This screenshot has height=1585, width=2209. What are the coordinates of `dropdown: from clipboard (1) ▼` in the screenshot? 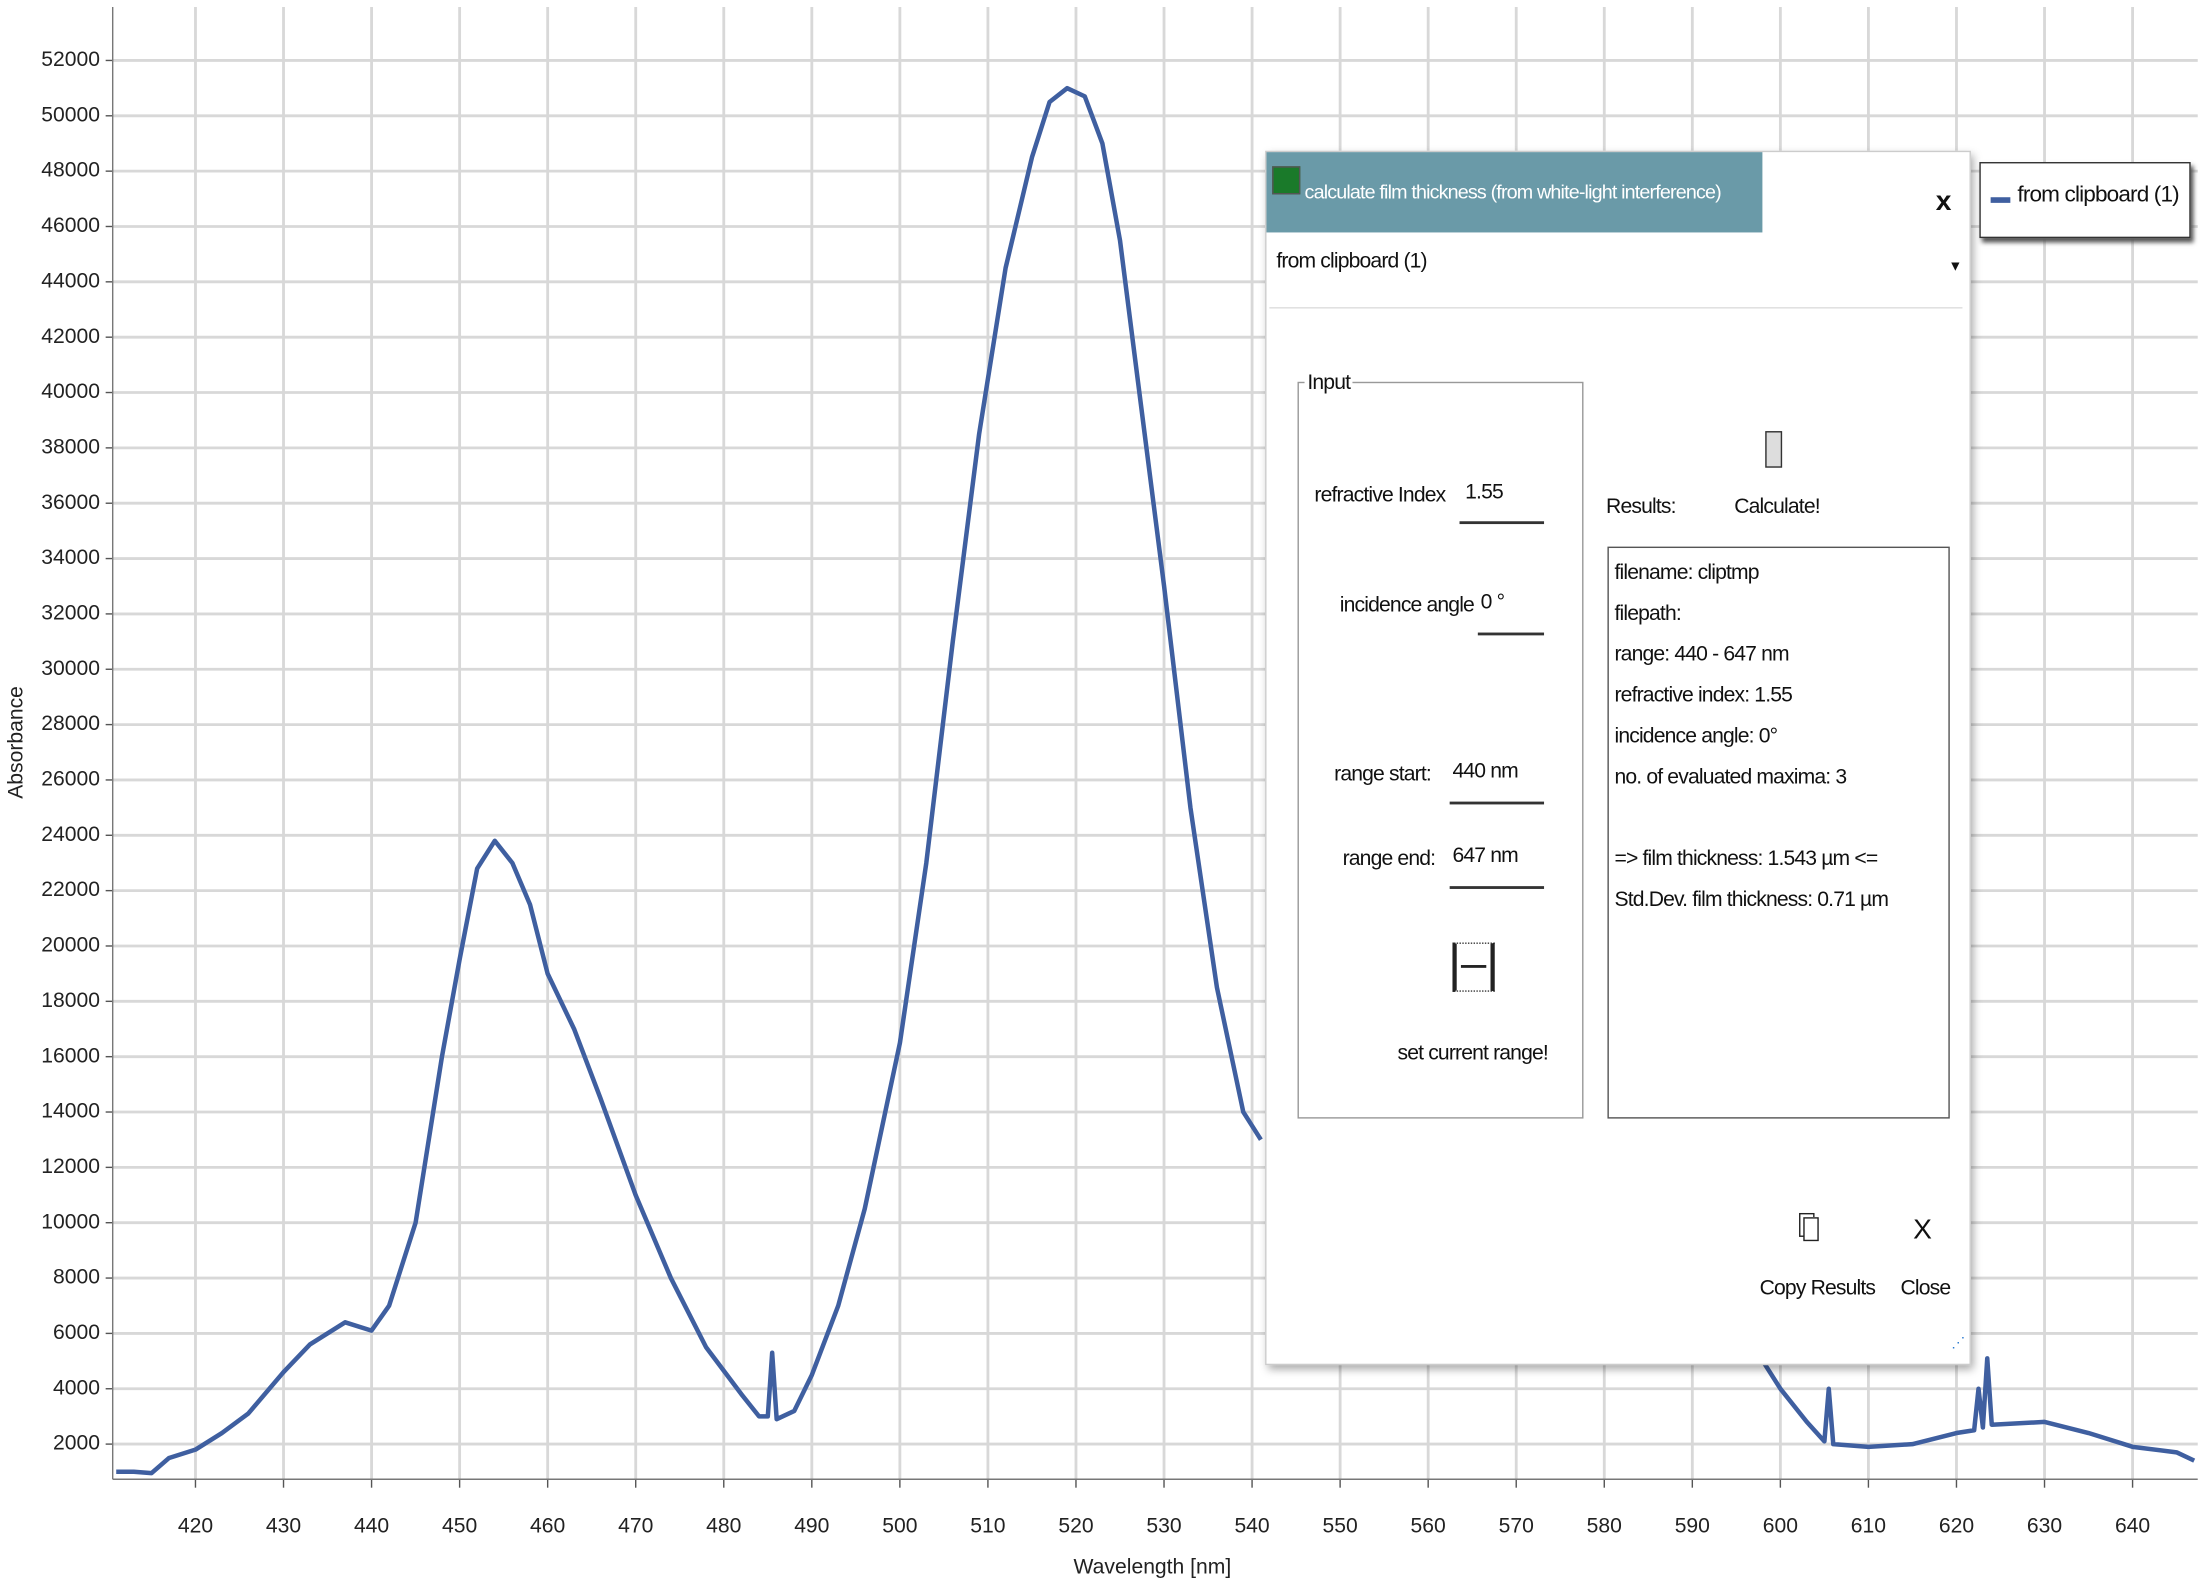 It's located at (1616, 274).